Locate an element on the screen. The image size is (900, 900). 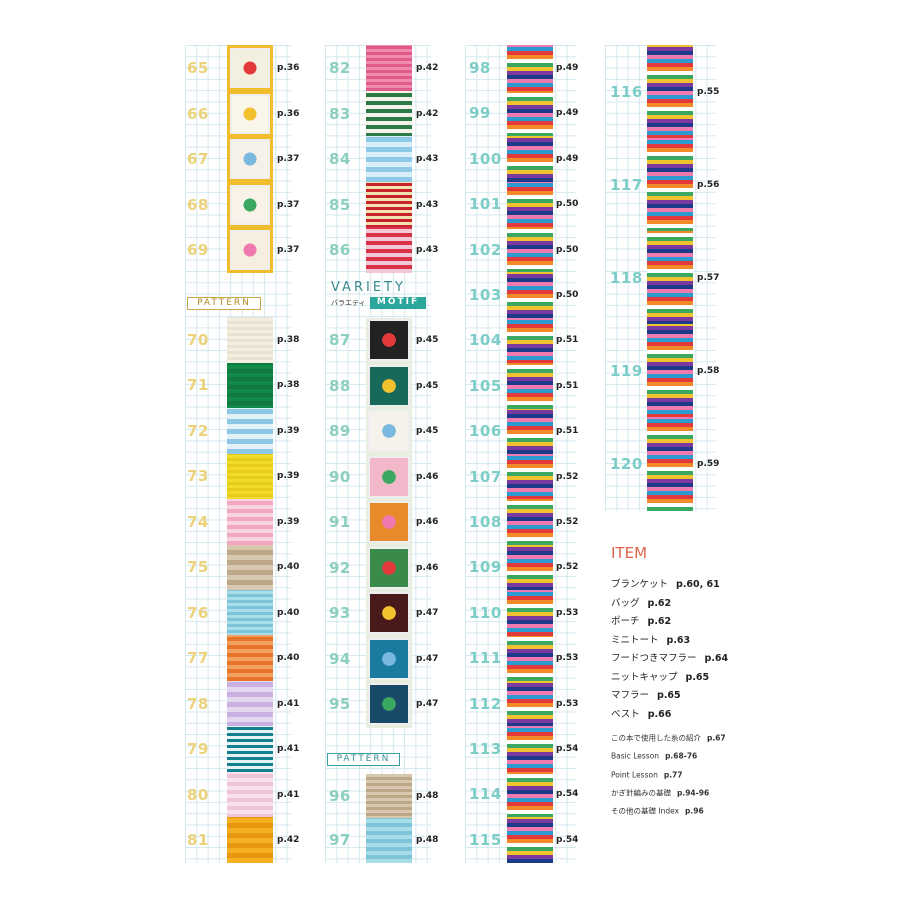
page-ref: p.59 is located at coordinates (708, 463).